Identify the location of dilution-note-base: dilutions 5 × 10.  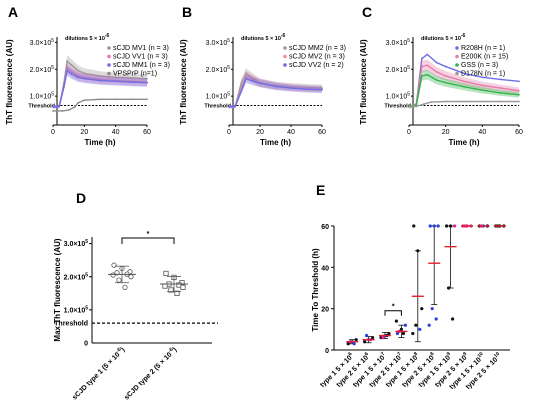
(261, 39).